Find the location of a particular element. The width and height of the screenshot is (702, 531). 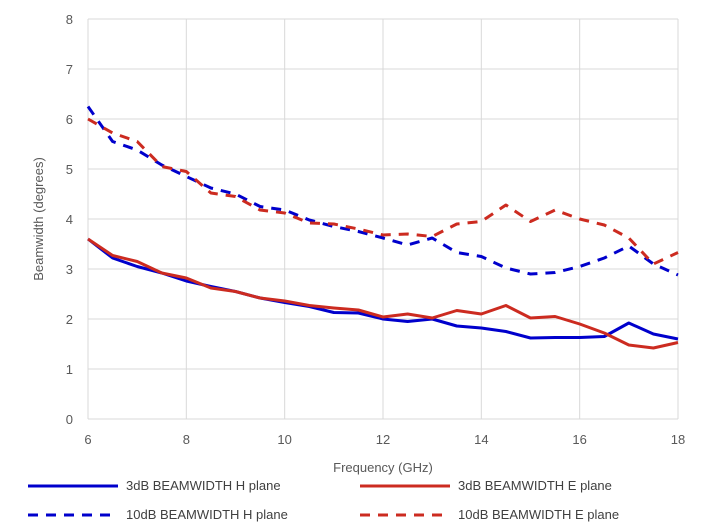

x-tick-label: 16 is located at coordinates (579, 439).